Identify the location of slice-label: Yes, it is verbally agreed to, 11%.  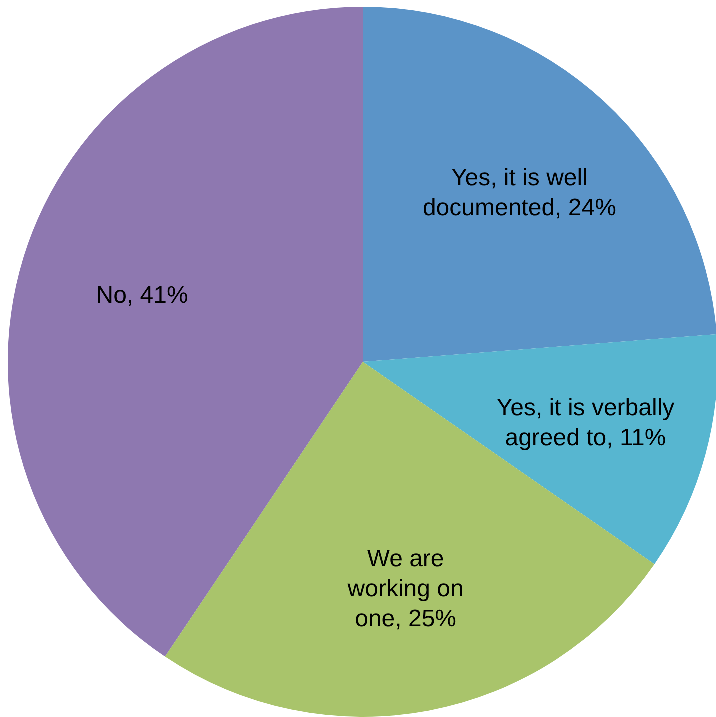
(585, 422).